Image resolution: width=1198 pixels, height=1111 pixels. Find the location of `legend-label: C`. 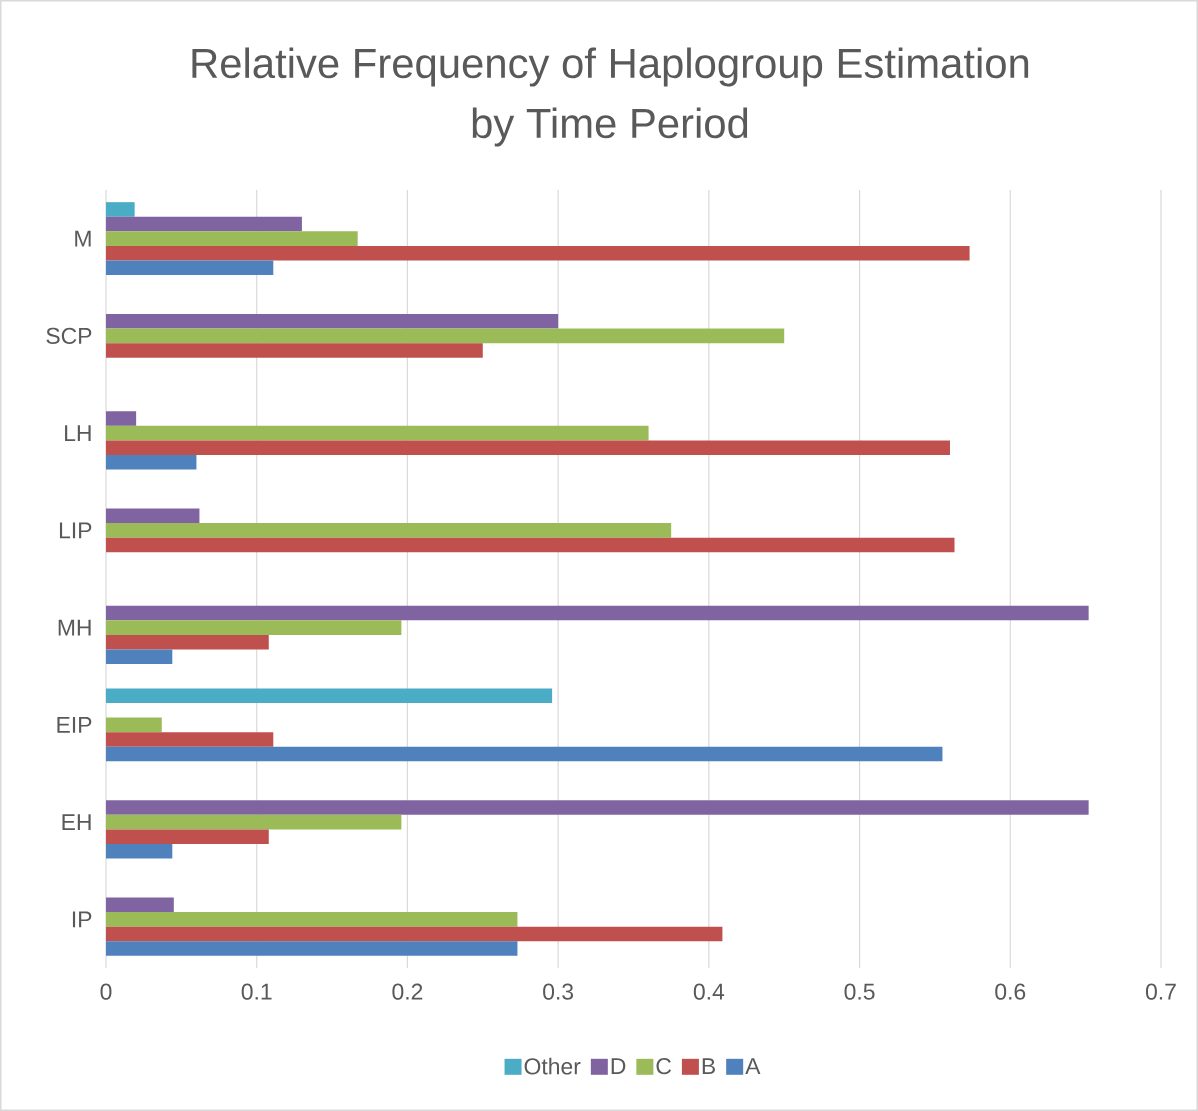

legend-label: C is located at coordinates (664, 1066).